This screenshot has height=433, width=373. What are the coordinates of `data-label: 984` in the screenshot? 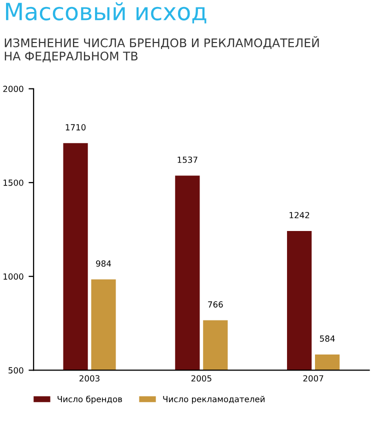 It's located at (103, 263).